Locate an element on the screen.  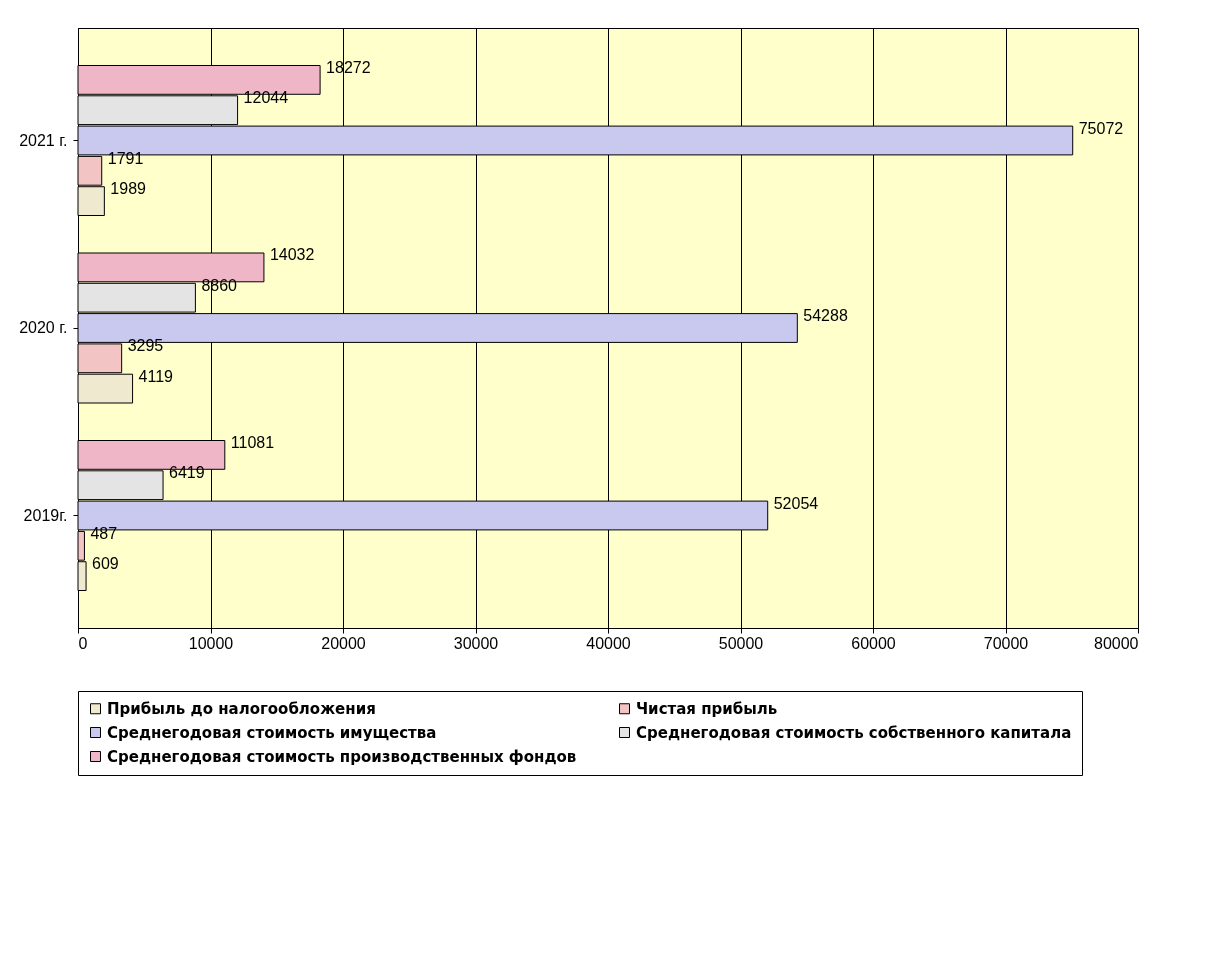
data-label: 54288 is located at coordinates (825, 315).